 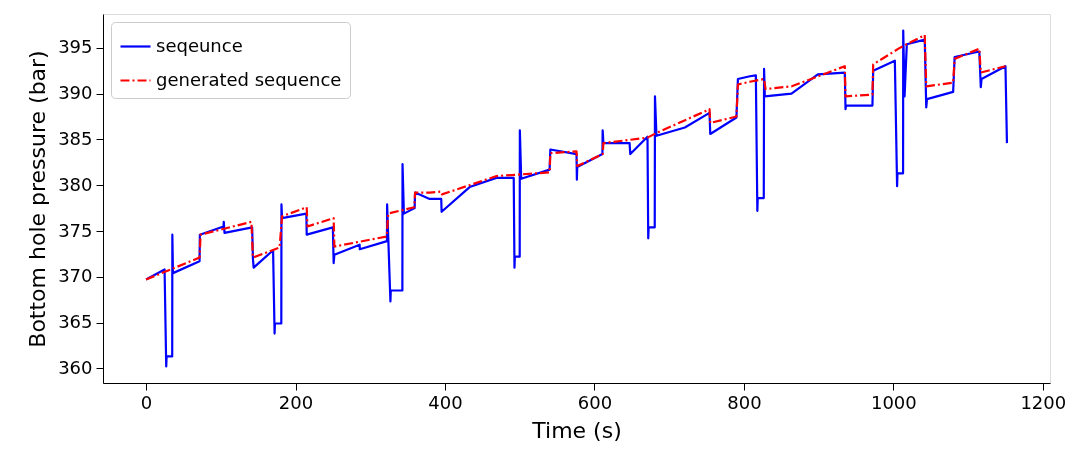 What do you see at coordinates (893, 402) in the screenshot?
I see `x-tick-label: 1000` at bounding box center [893, 402].